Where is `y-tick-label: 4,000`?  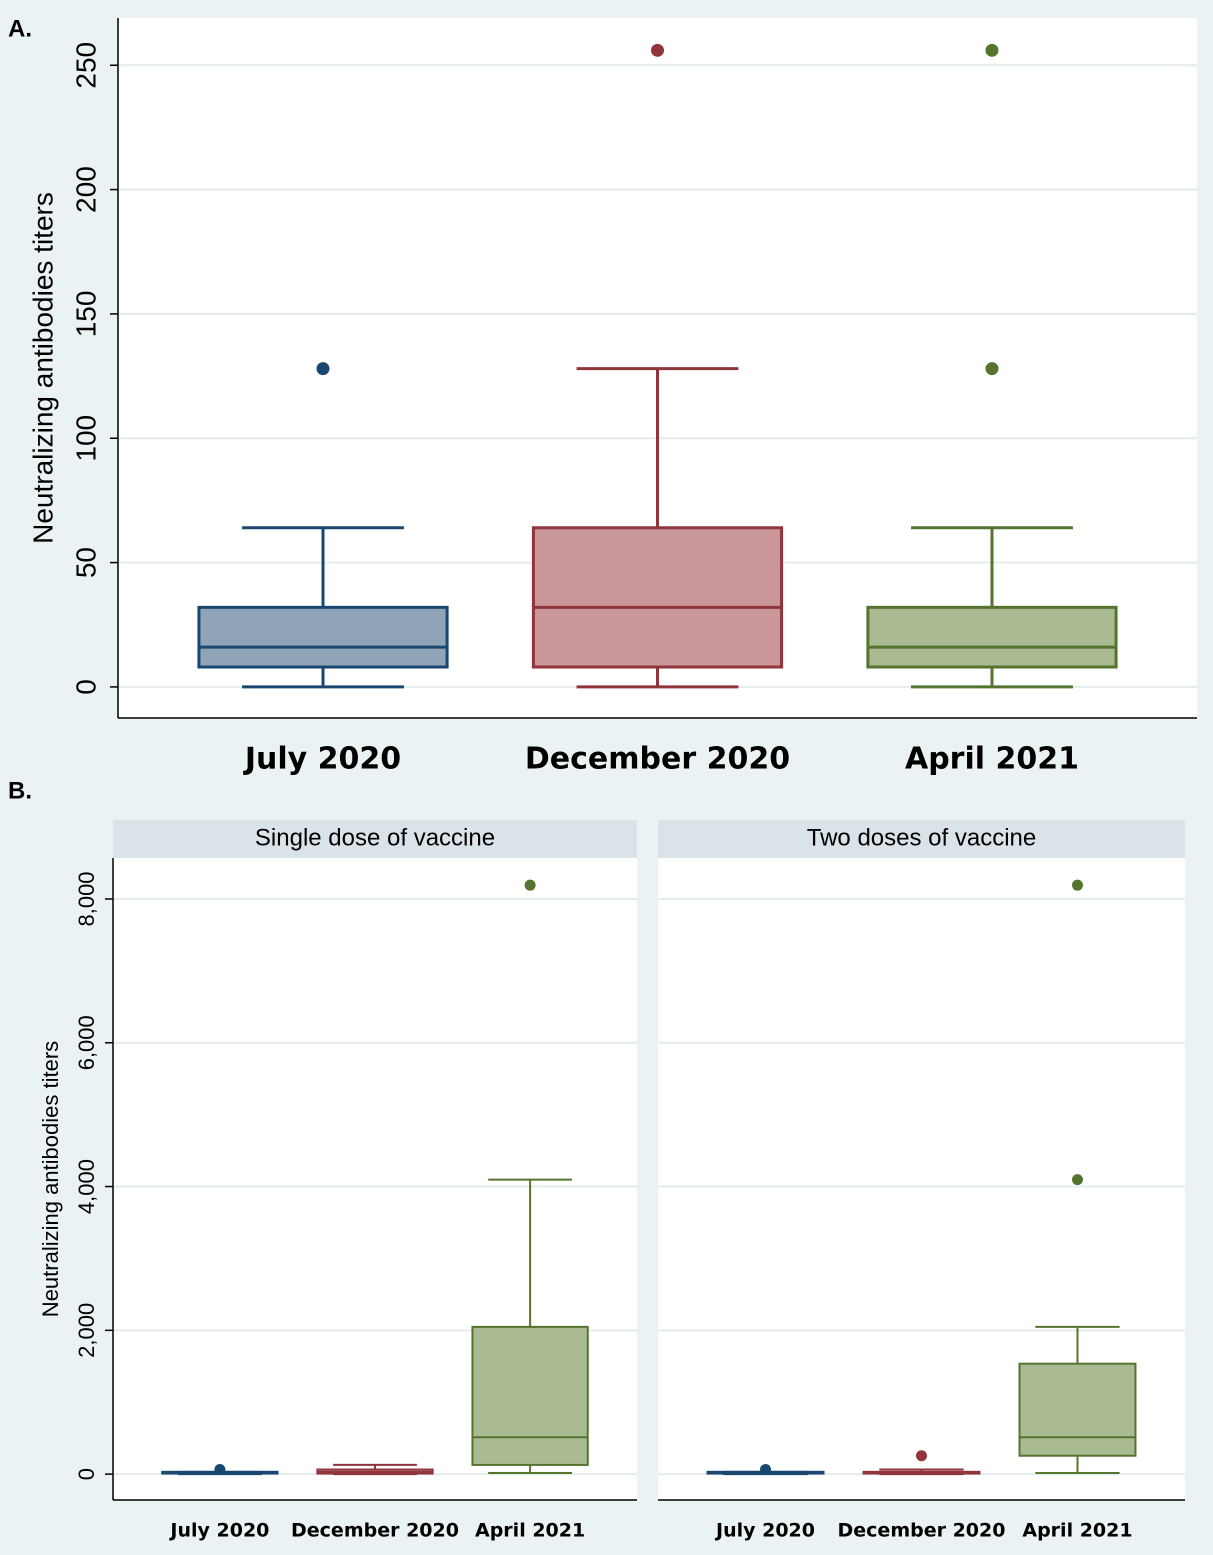 y-tick-label: 4,000 is located at coordinates (86, 1186).